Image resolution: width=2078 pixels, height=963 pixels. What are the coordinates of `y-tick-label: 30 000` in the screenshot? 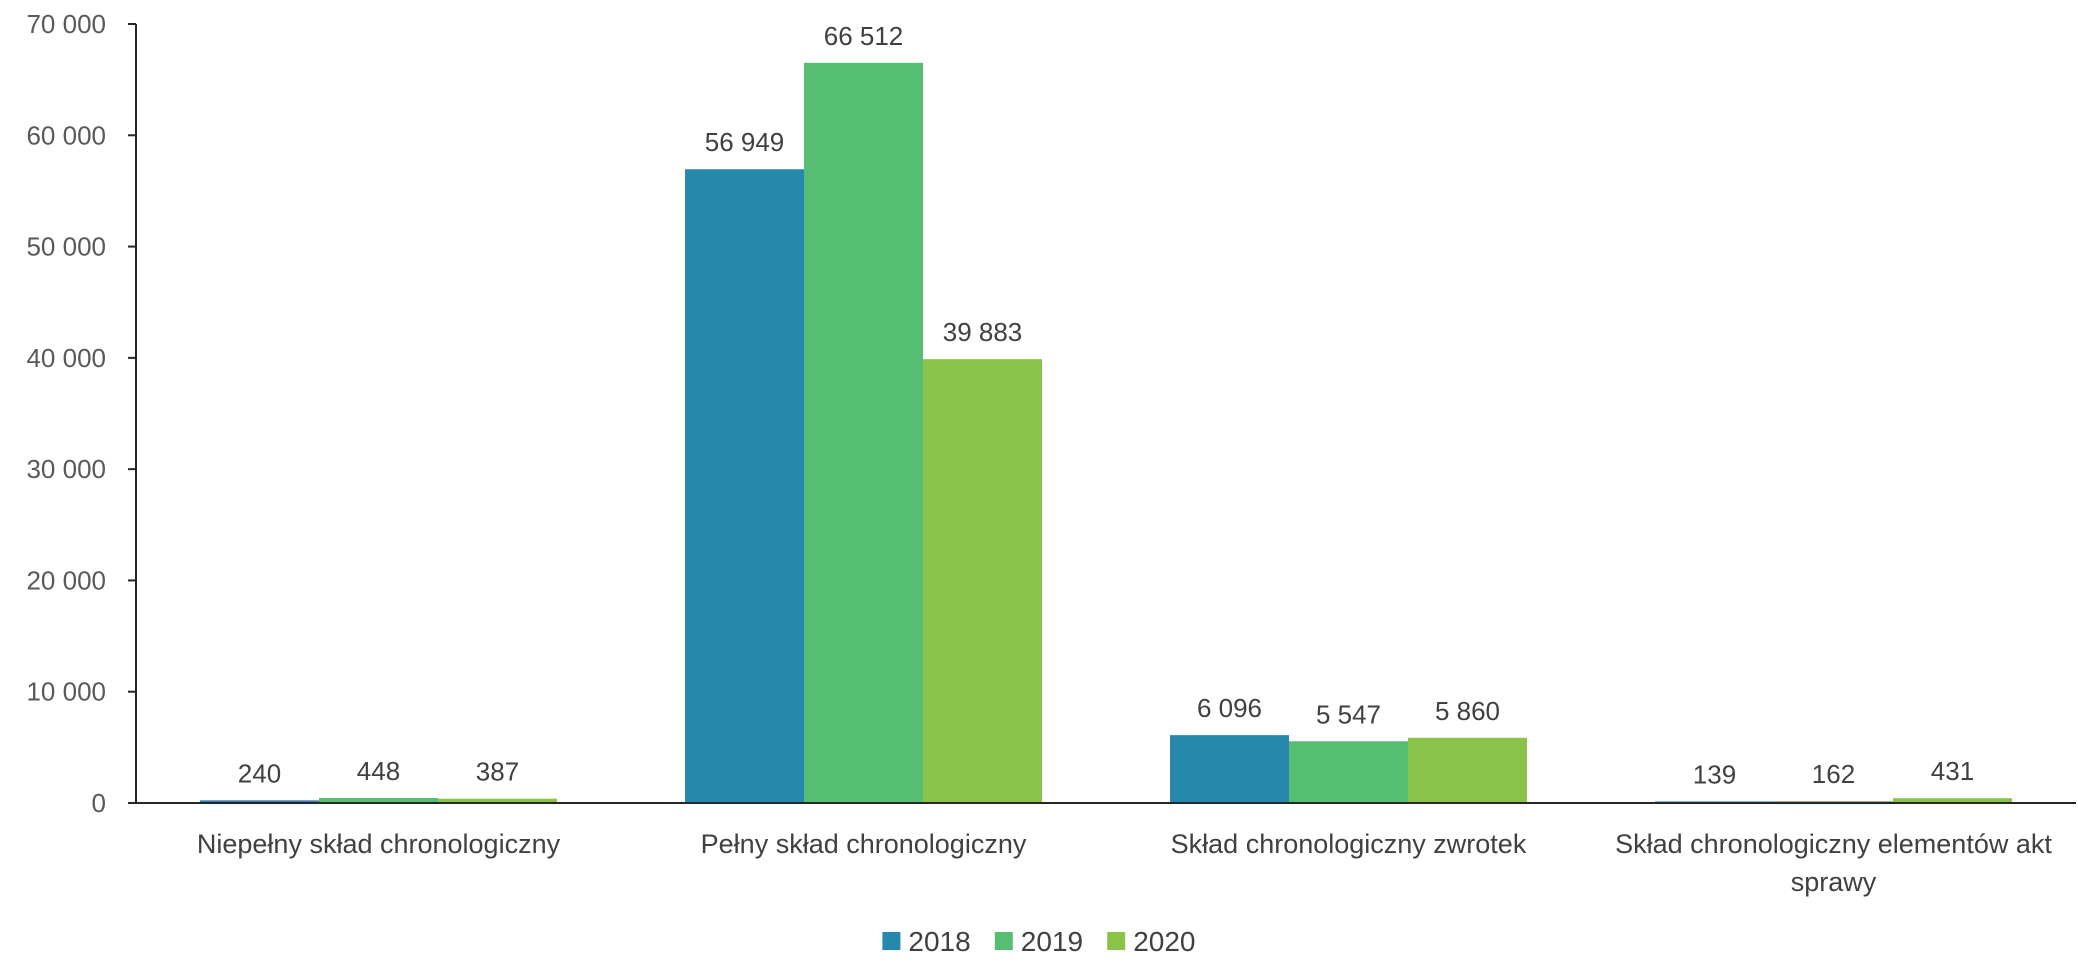 It's located at (66, 469).